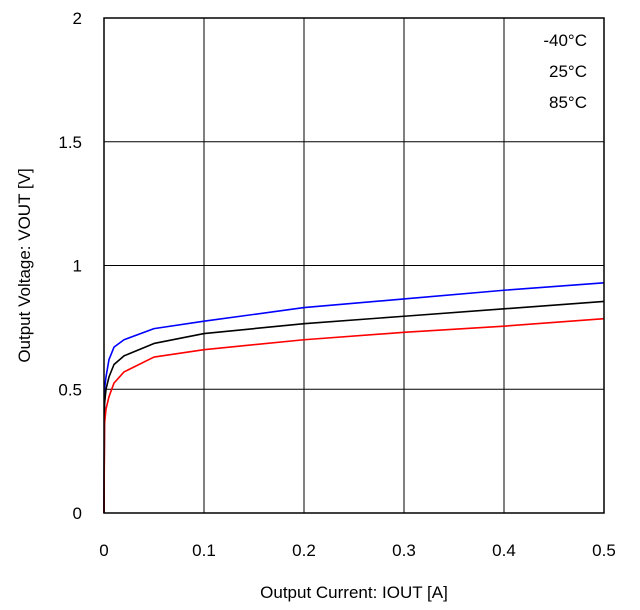 The height and width of the screenshot is (610, 640). I want to click on x-tick-label: 0.4, so click(504, 550).